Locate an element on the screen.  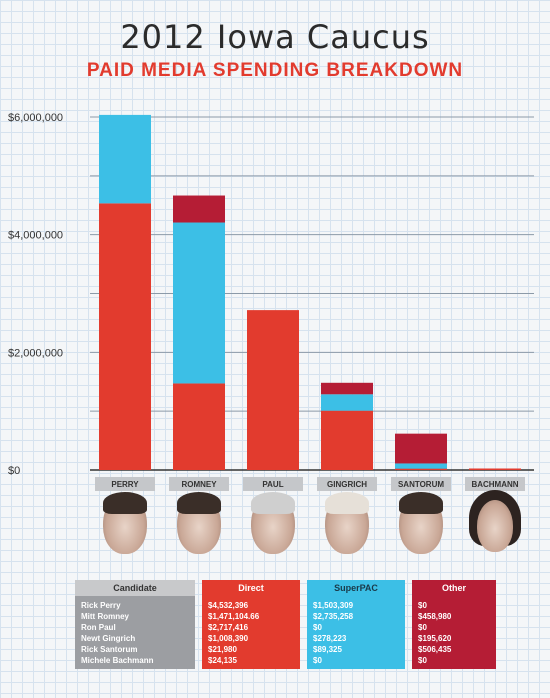
cell-superpac: $1,503,309 is located at coordinates (356, 603).